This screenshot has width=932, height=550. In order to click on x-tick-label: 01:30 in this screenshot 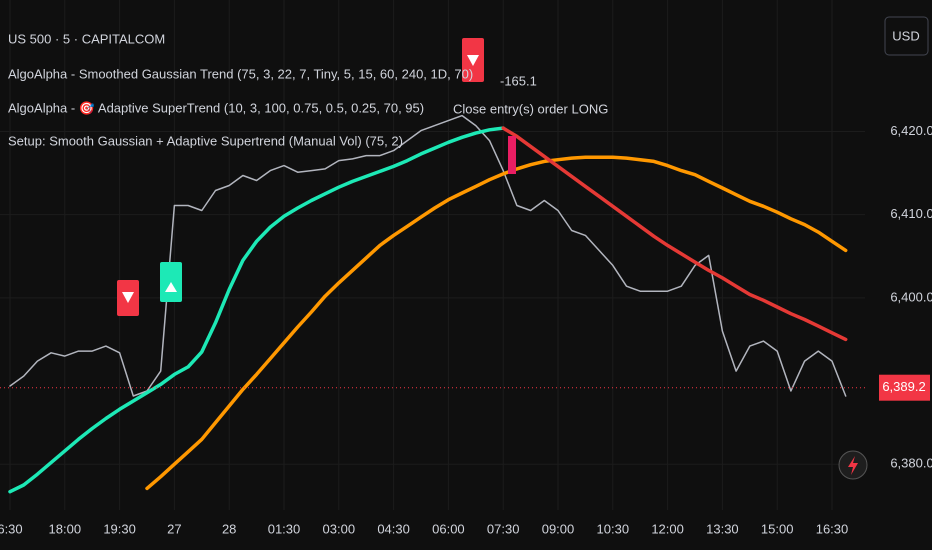, I will do `click(284, 528)`.